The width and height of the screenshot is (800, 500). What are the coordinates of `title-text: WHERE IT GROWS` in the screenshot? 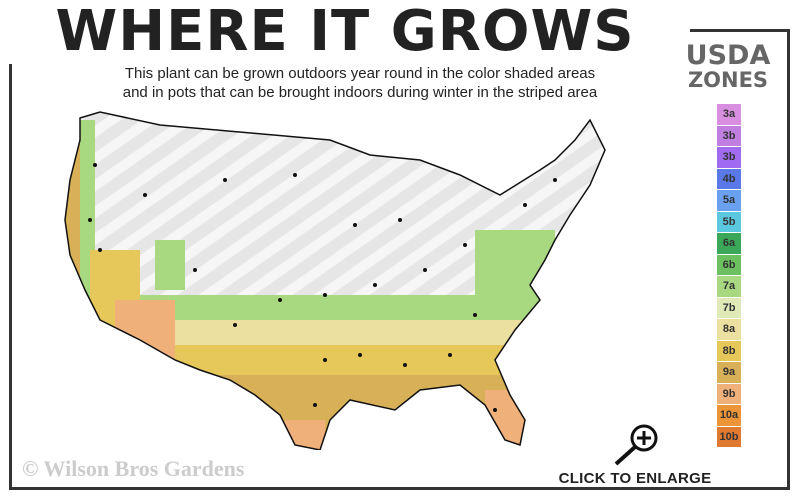 It's located at (345, 32).